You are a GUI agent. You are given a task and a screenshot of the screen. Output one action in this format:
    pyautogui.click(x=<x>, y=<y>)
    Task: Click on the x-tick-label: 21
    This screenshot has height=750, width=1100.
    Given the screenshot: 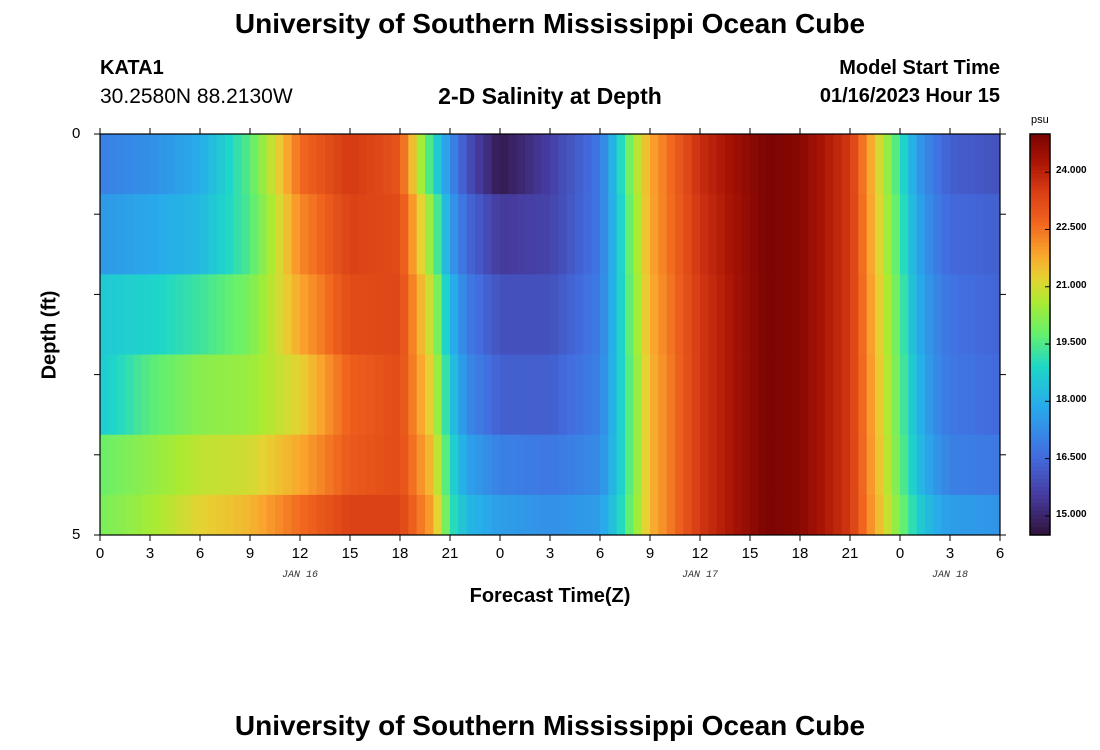 What is the action you would take?
    pyautogui.click(x=850, y=553)
    